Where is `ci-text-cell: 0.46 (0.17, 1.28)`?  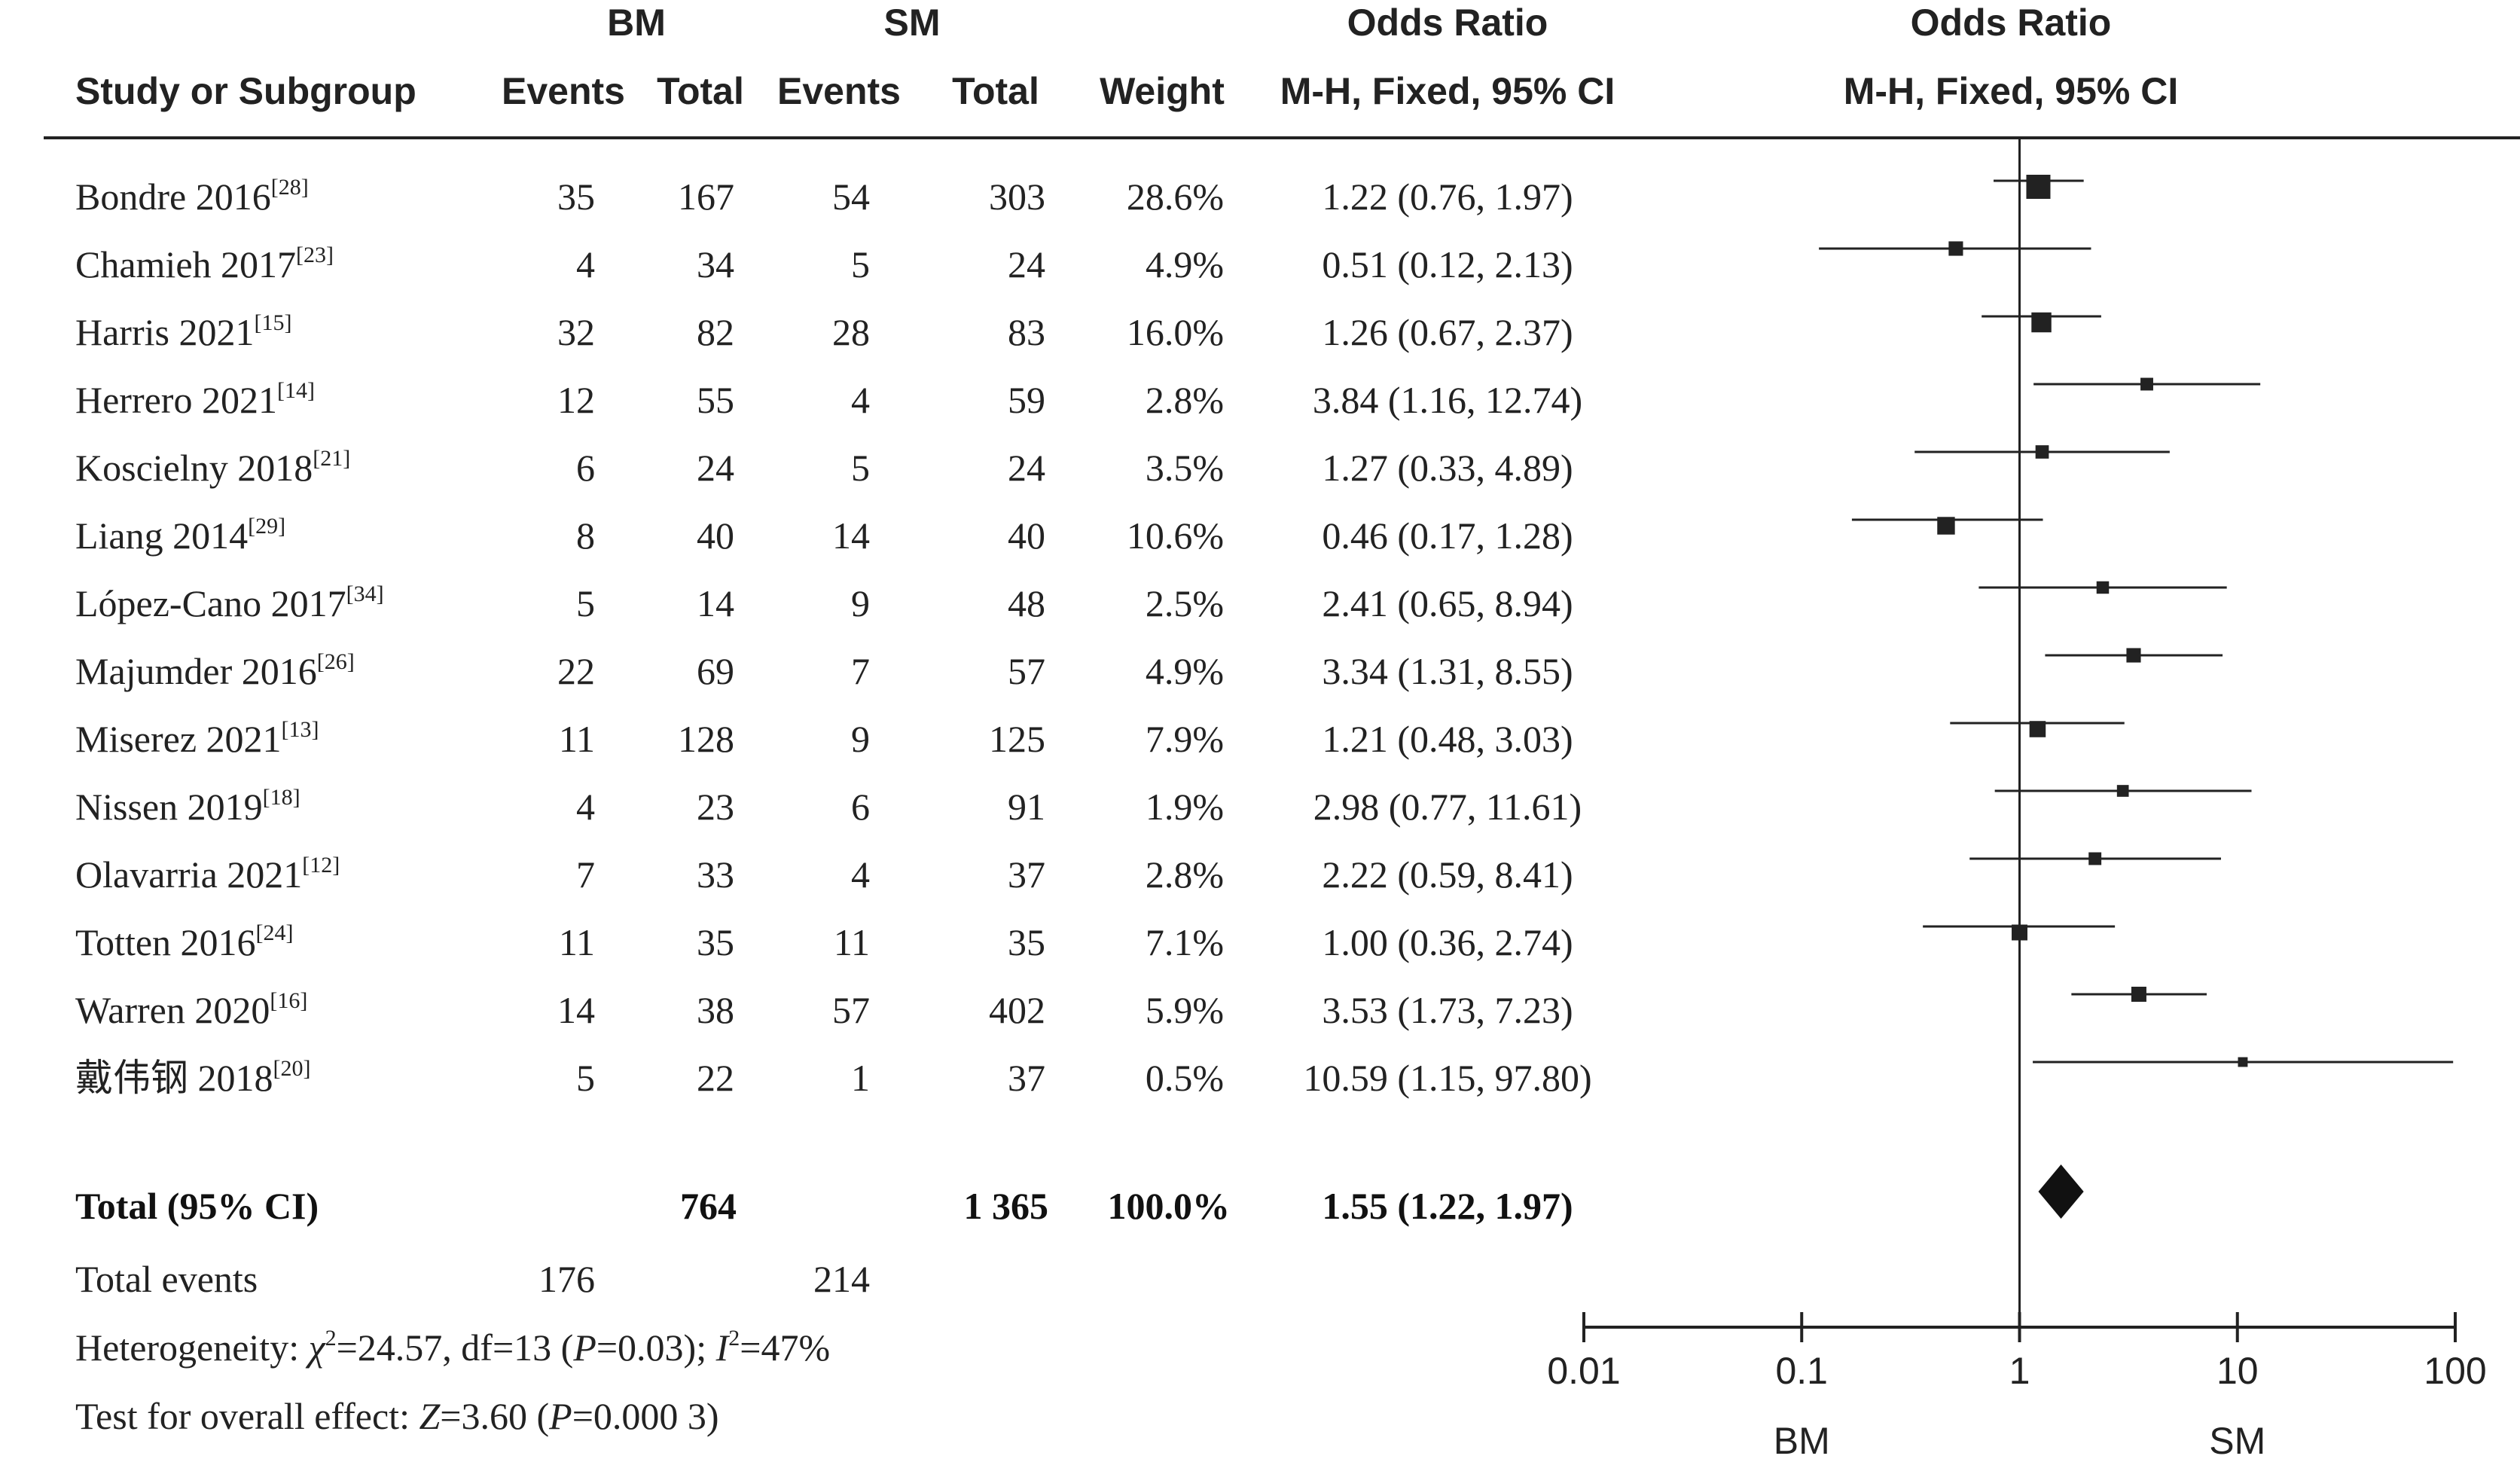 ci-text-cell: 0.46 (0.17, 1.28) is located at coordinates (1447, 536).